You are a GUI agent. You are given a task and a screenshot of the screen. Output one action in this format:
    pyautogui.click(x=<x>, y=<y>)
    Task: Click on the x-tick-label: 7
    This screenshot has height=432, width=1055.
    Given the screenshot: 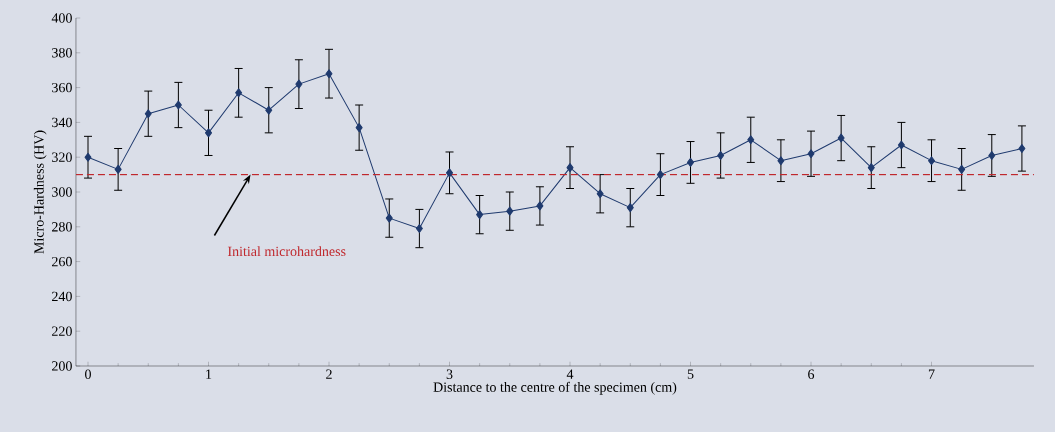 What is the action you would take?
    pyautogui.click(x=931, y=374)
    